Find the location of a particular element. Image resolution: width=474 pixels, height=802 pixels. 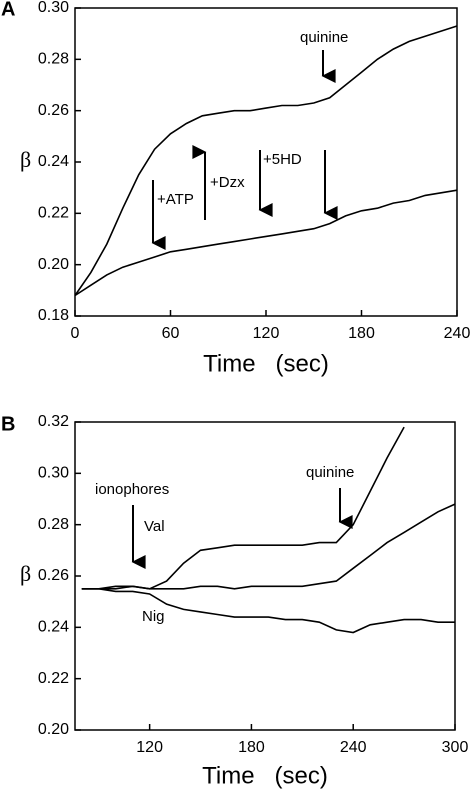

annotation: Val is located at coordinates (154, 526).